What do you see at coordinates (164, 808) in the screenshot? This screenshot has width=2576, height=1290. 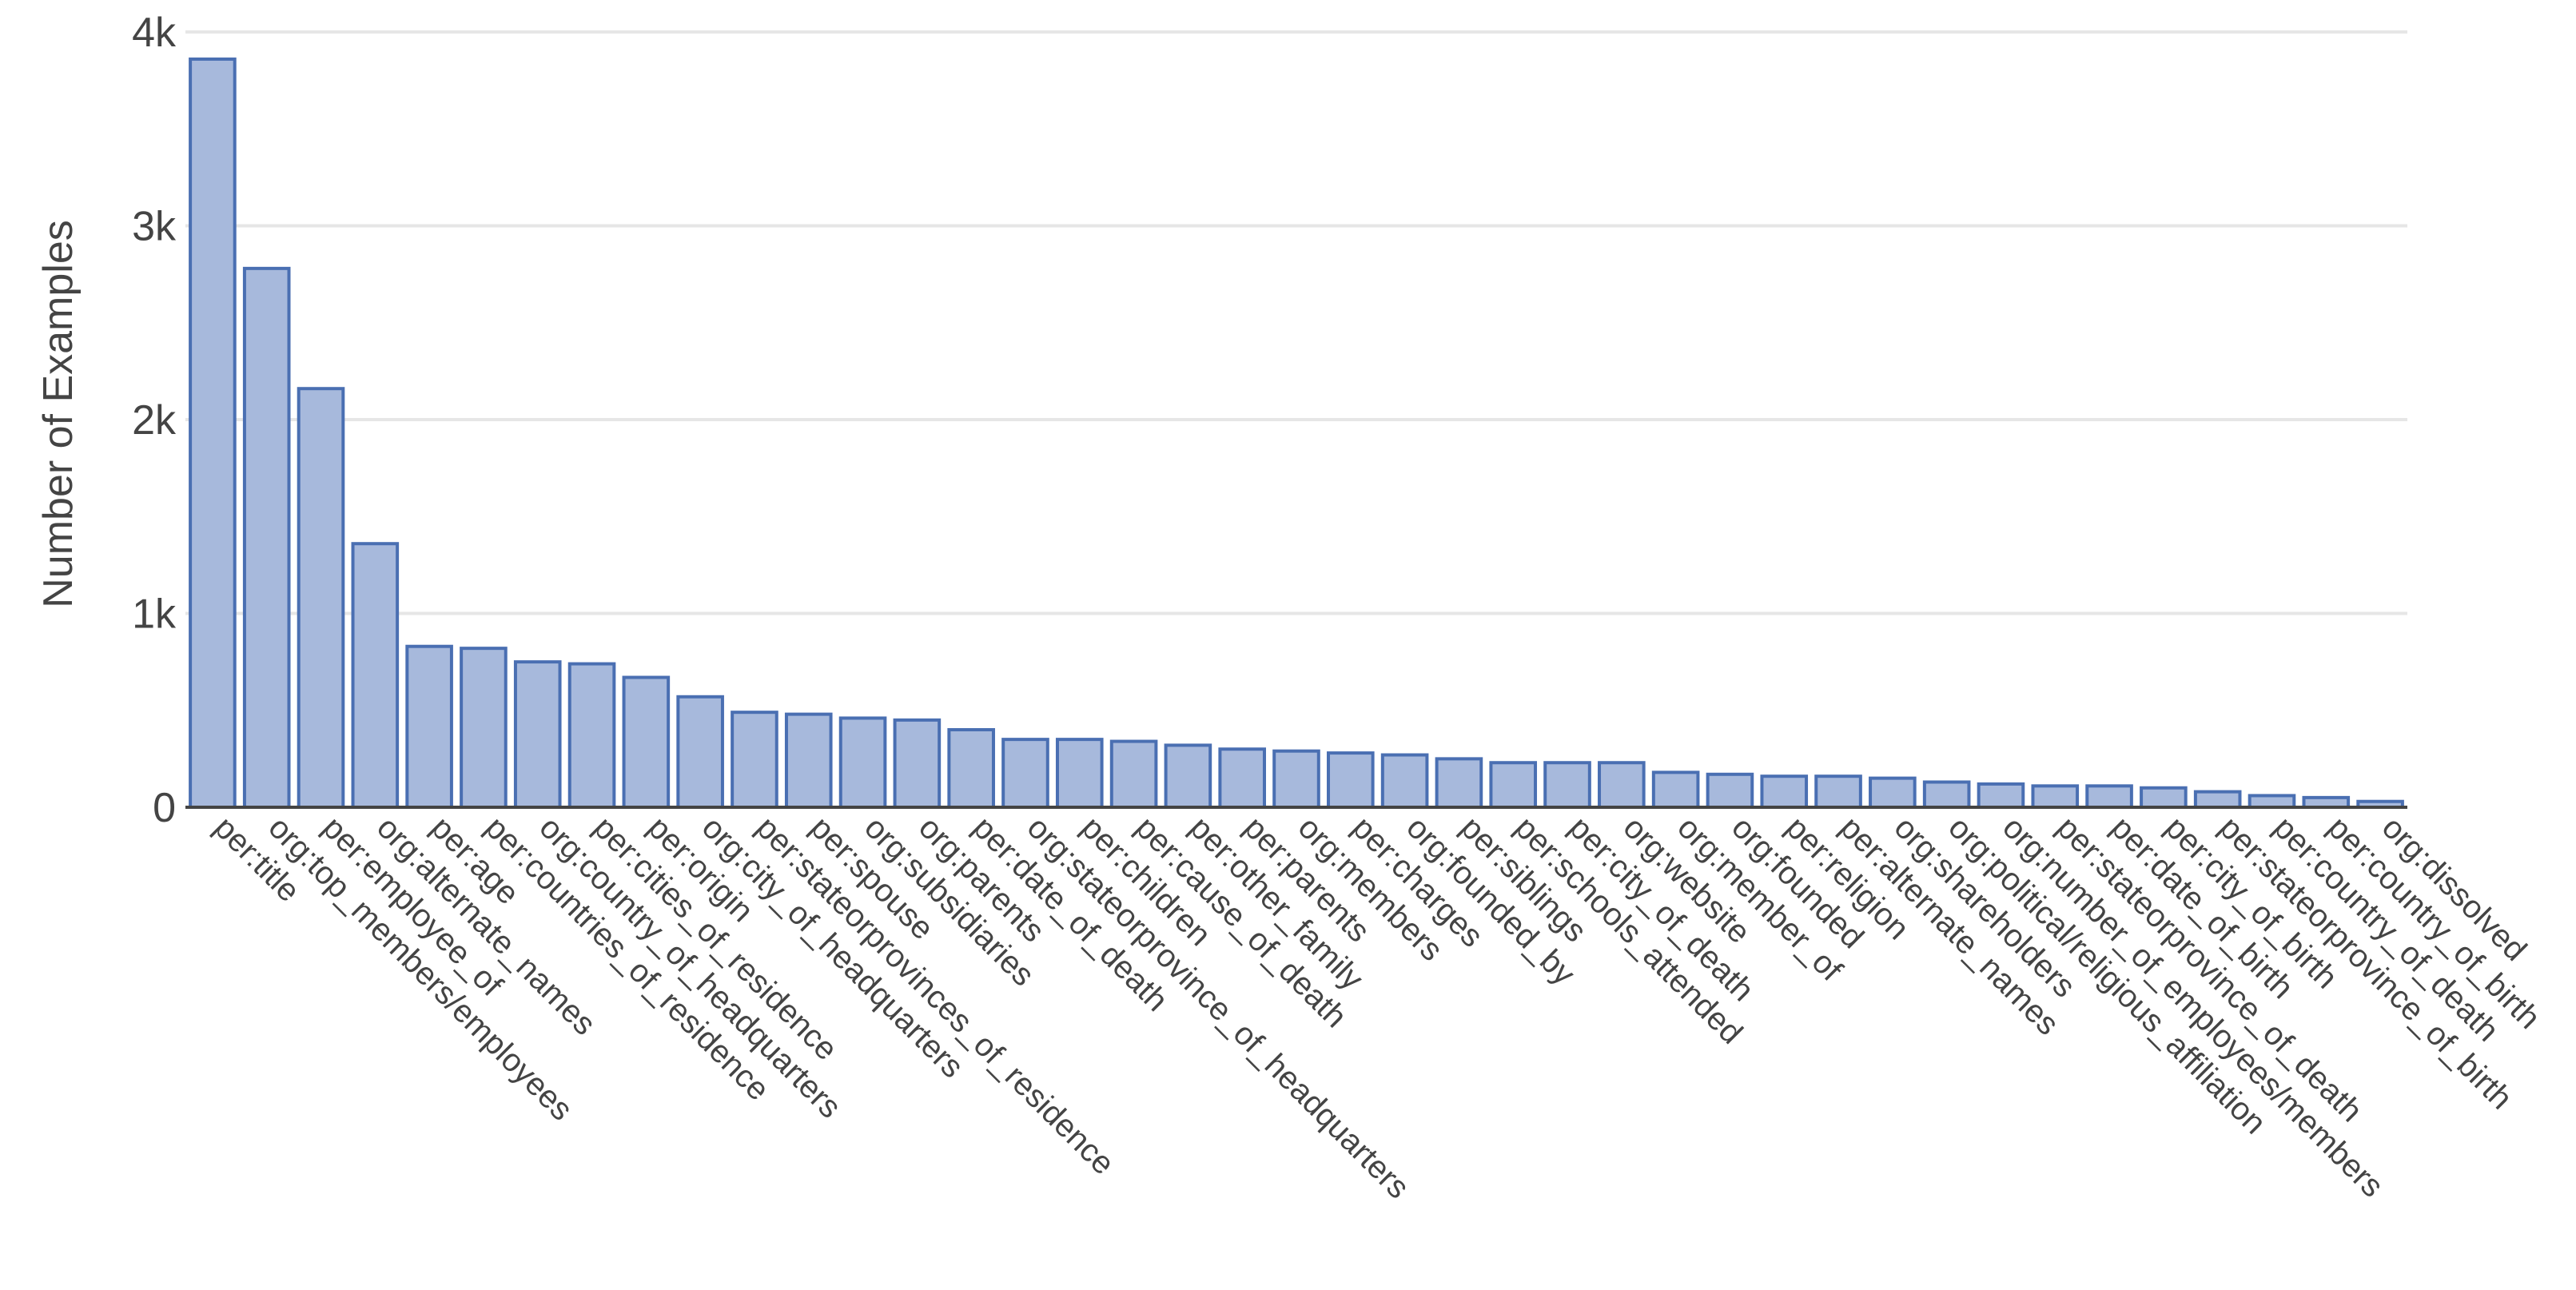 I see `y-tick-label: 0` at bounding box center [164, 808].